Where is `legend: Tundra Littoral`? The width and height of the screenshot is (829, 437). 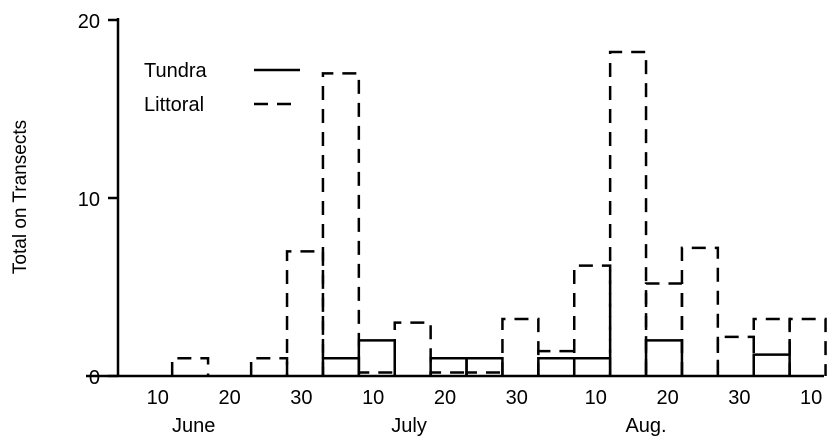
legend: Tundra Littoral is located at coordinates (222, 88).